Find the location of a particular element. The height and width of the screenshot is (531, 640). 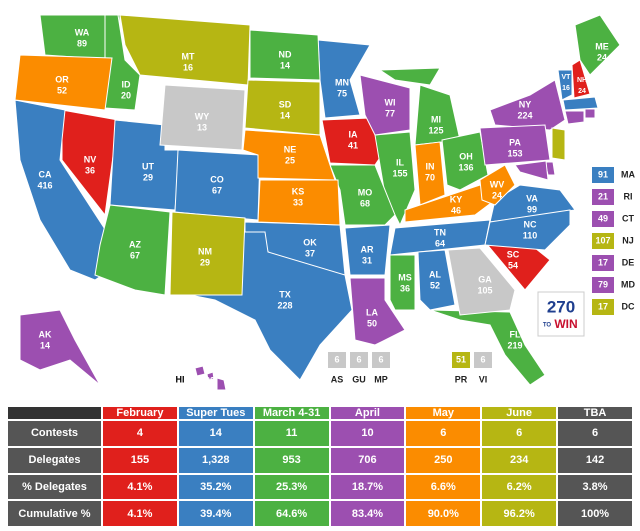

state-delegates: 22 is located at coordinates (210, 380).